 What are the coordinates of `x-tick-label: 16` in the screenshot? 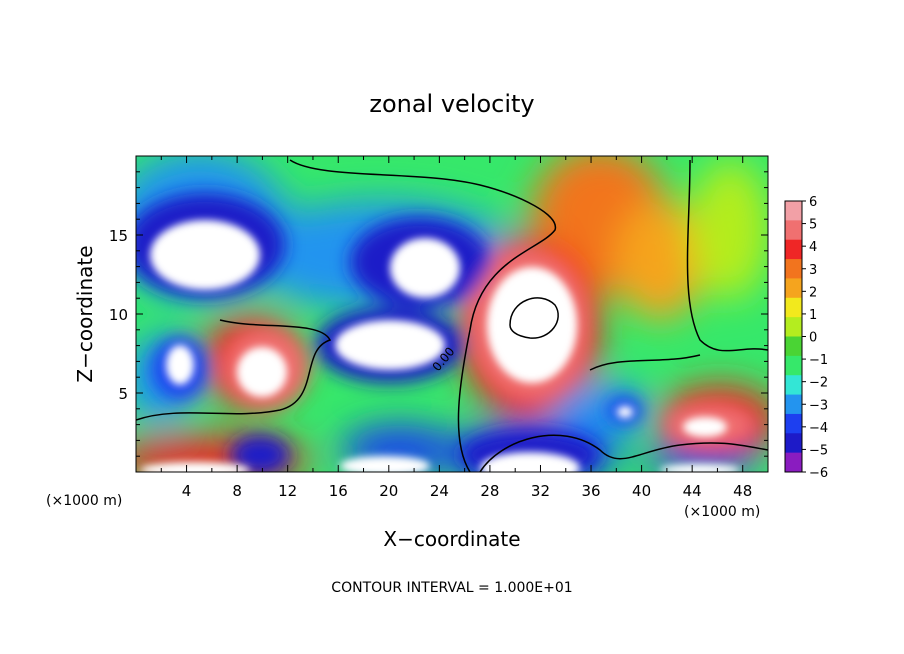 It's located at (338, 491).